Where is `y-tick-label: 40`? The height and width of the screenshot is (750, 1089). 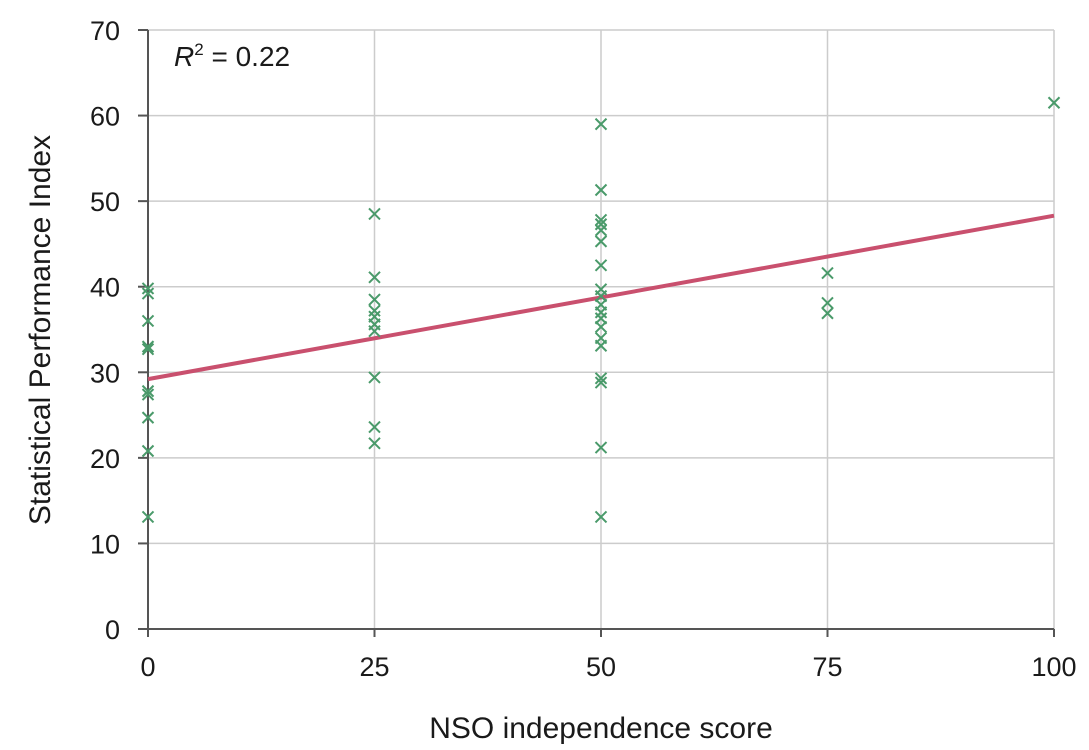
y-tick-label: 40 is located at coordinates (105, 288).